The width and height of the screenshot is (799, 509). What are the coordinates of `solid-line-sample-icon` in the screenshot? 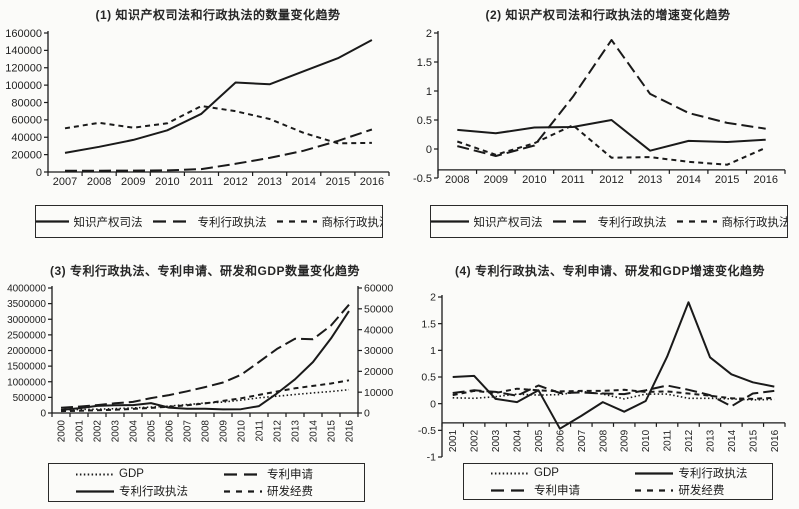 It's located at (52, 221).